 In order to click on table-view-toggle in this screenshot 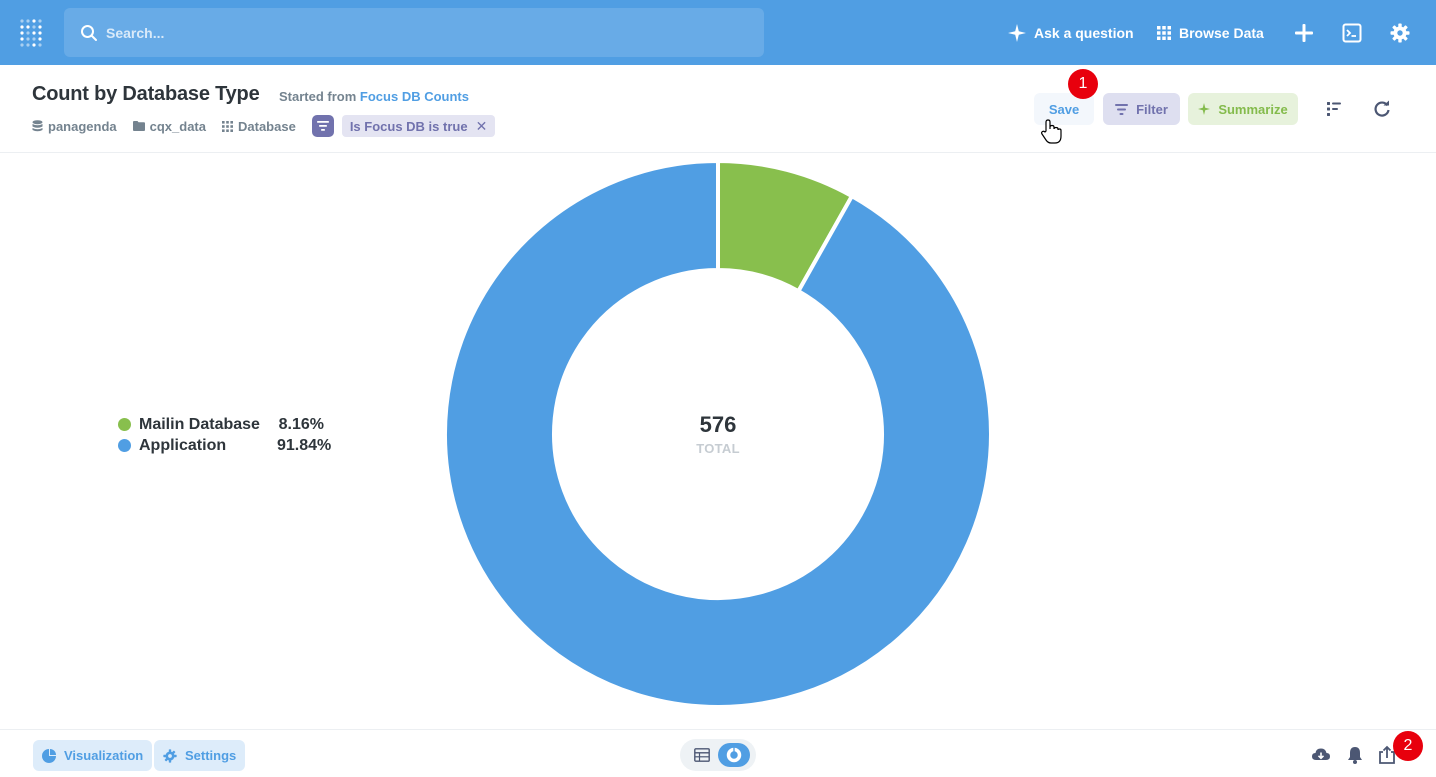, I will do `click(702, 755)`.